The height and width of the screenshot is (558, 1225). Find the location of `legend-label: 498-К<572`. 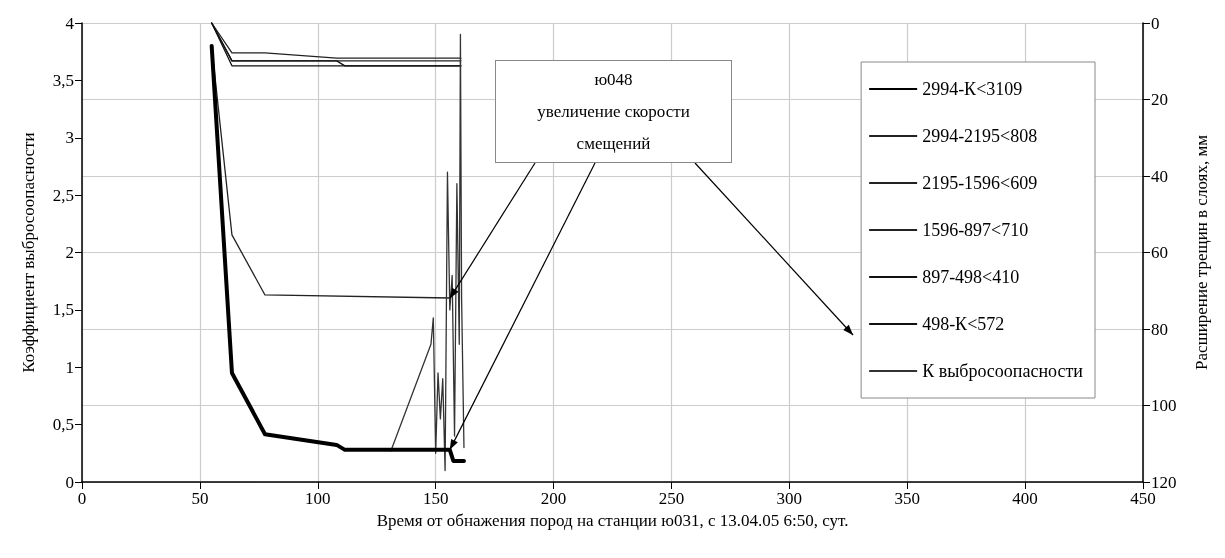

legend-label: 498-К<572 is located at coordinates (963, 324).